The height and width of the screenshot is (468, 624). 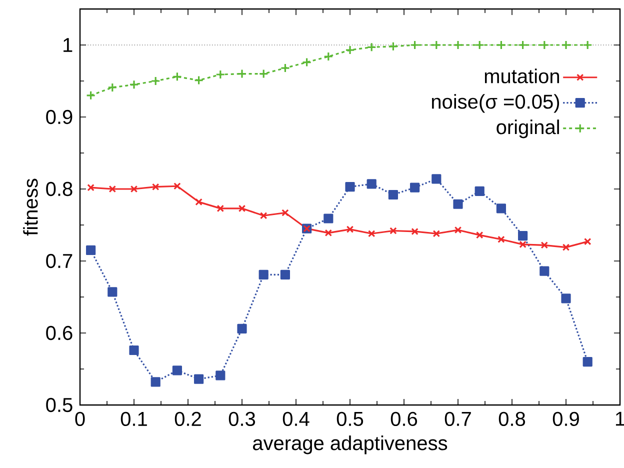 What do you see at coordinates (59, 189) in the screenshot?
I see `y-tick-label: 0.8` at bounding box center [59, 189].